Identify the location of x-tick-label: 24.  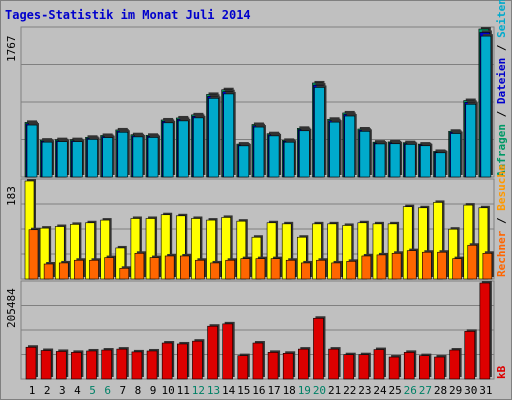
(380, 390).